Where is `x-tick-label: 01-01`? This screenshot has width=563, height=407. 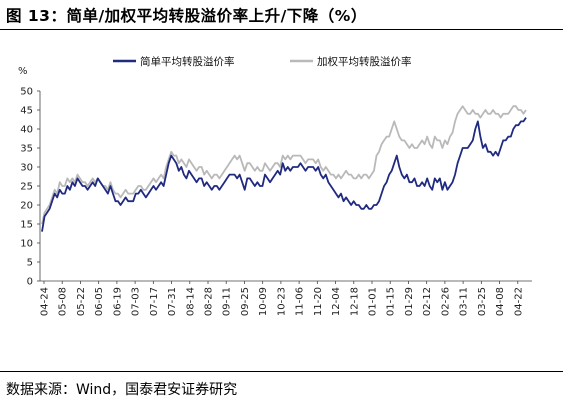 x-tick-label: 01-01 is located at coordinates (373, 301).